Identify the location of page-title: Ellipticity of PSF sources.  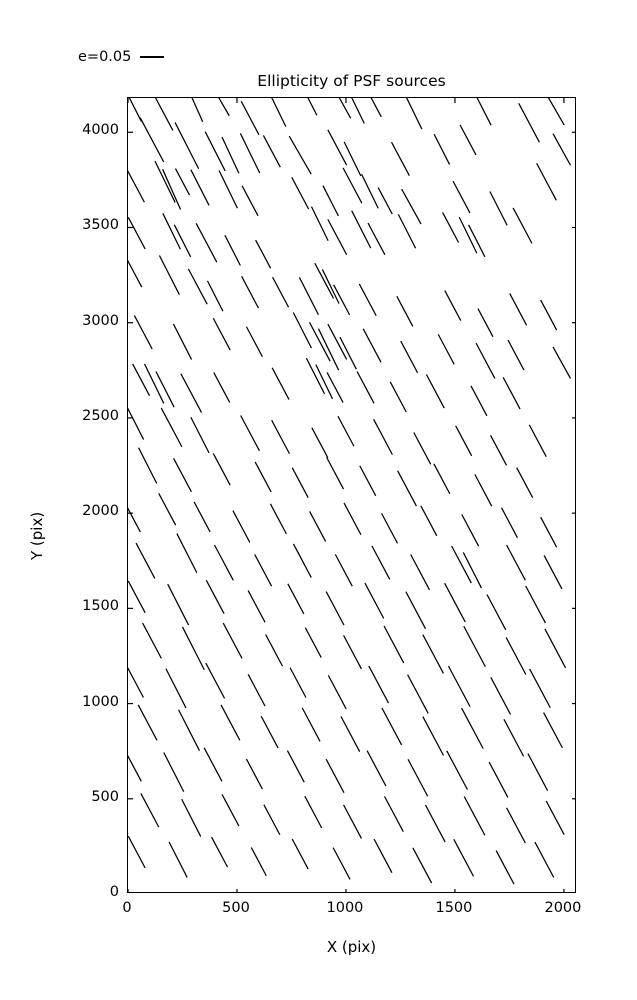
(351, 81).